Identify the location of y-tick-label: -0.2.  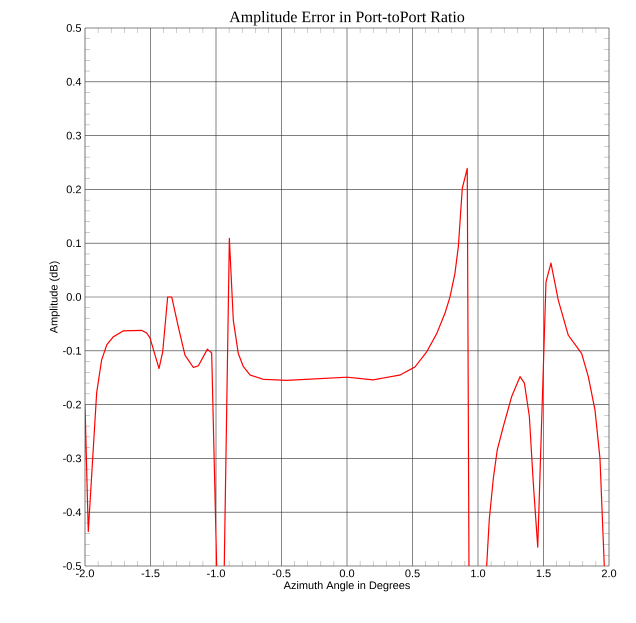
(72, 404).